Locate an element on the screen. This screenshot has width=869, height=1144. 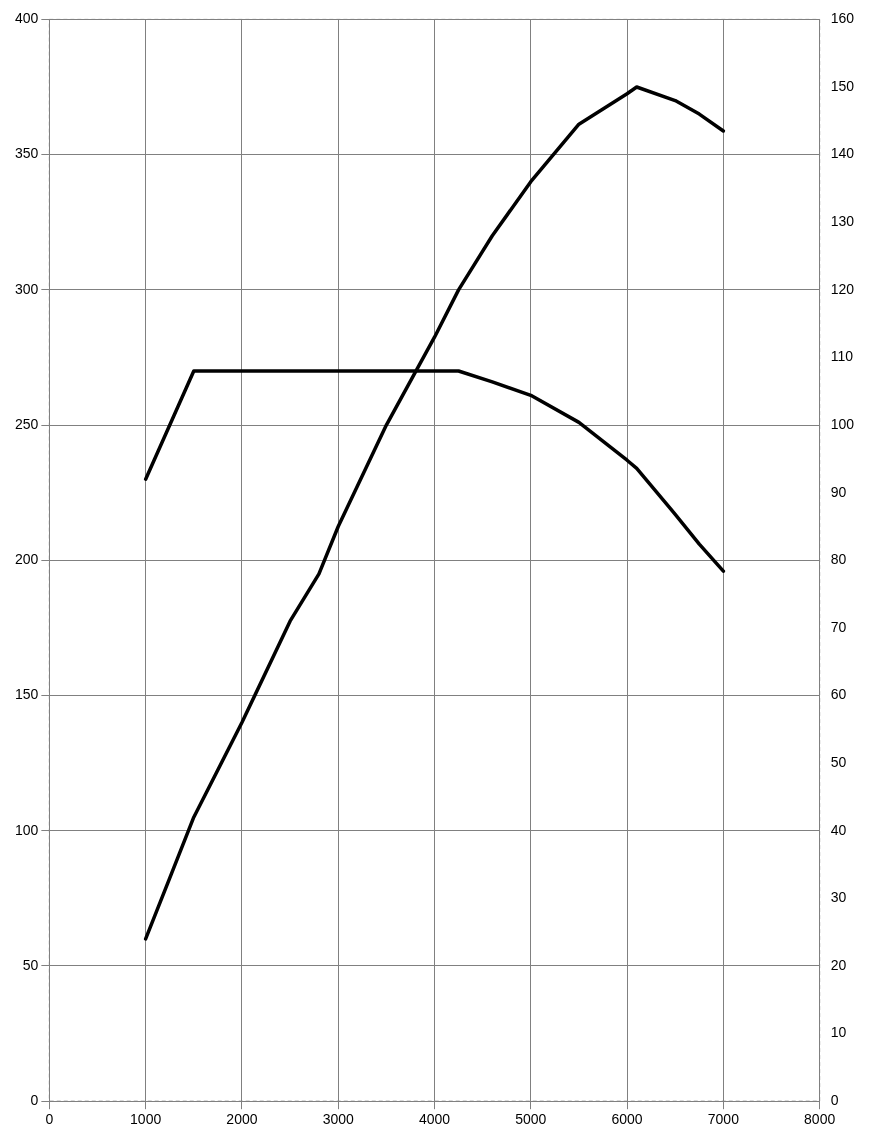
x-tick-label: 5000 is located at coordinates (531, 1119).